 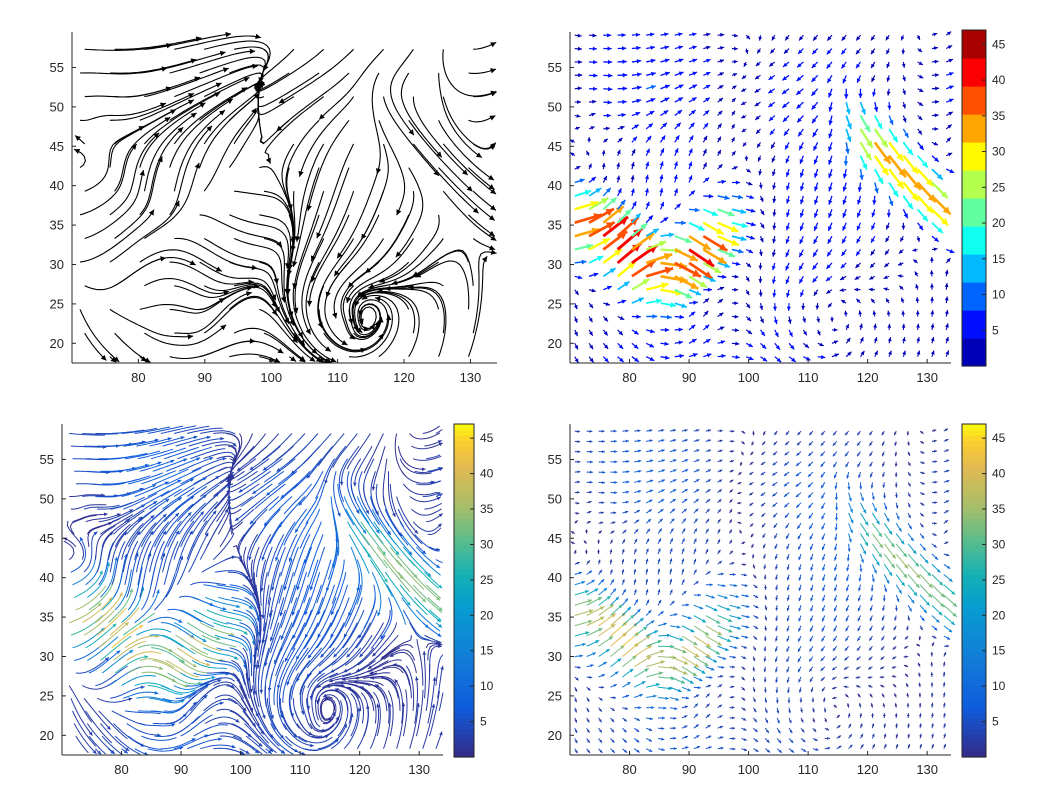 I want to click on x-tick-label: 90, so click(x=181, y=769).